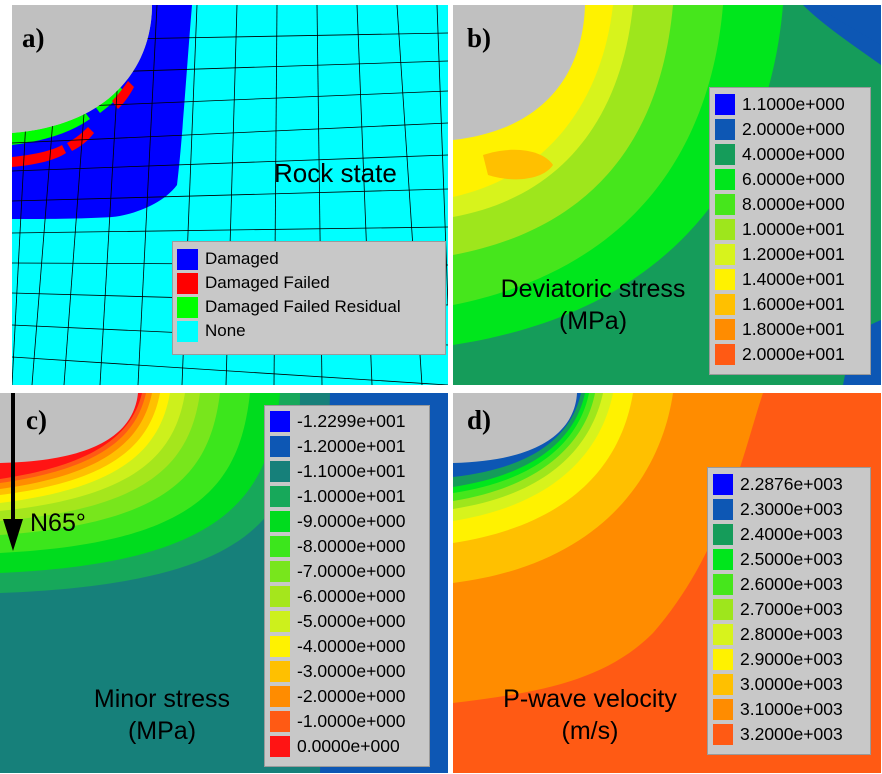  I want to click on legend-label: -3.0000e+000, so click(351, 671).